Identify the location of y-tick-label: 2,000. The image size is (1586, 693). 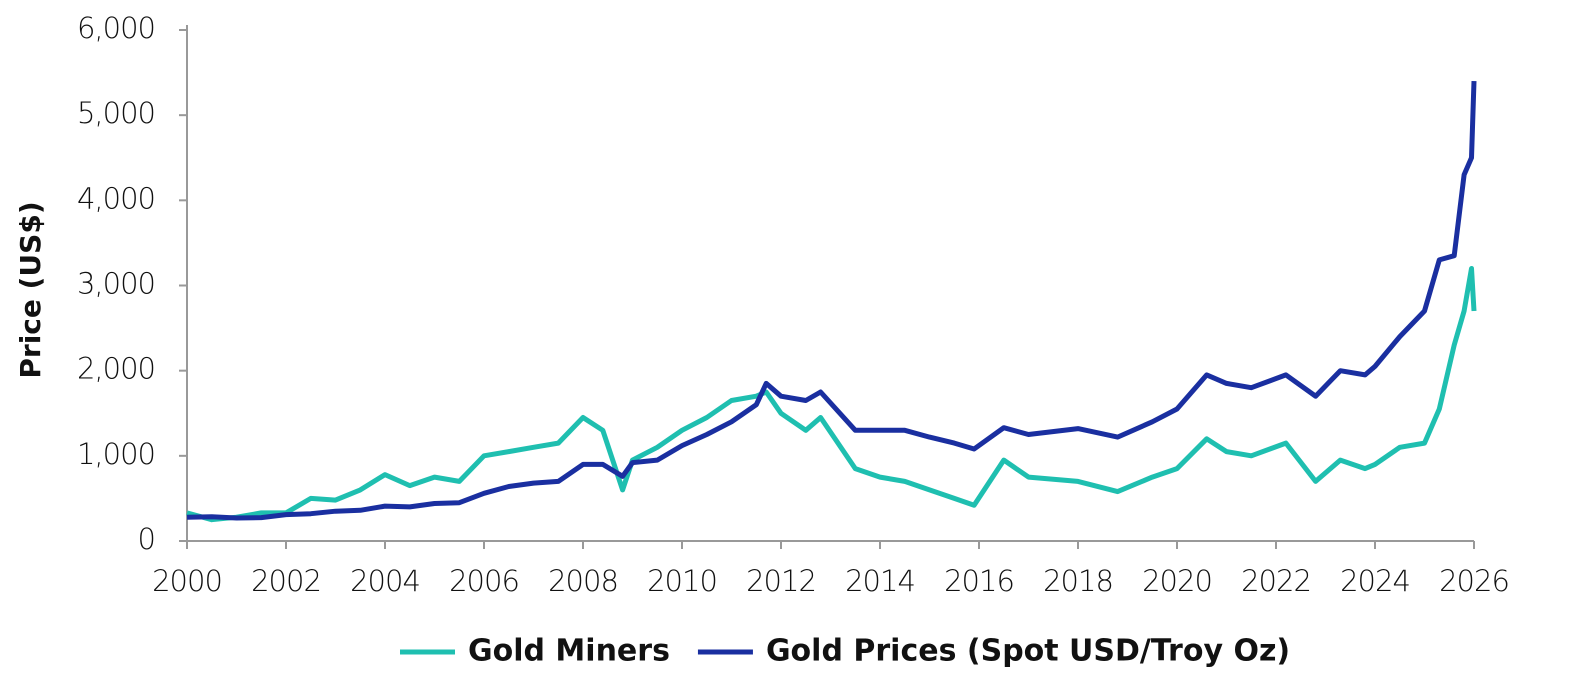
(116, 369).